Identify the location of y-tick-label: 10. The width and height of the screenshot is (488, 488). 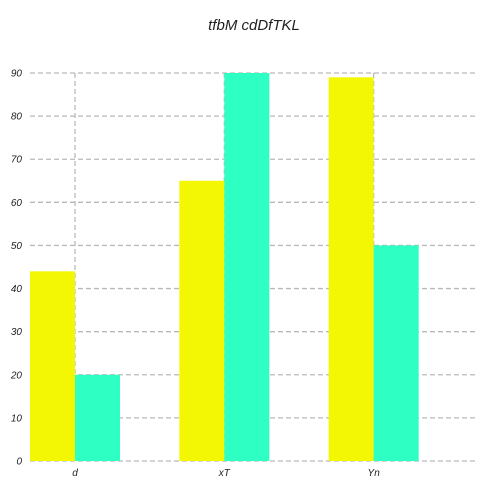
(17, 418).